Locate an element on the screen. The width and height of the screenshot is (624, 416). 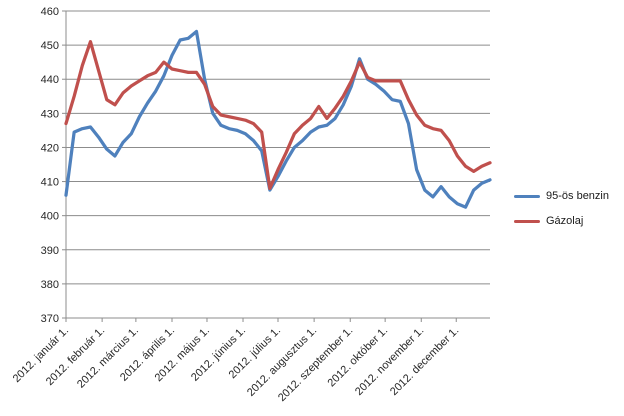
y-axis-labels: 370 380 390 400 410 420 430 440 450 460 is located at coordinates (50, 165).